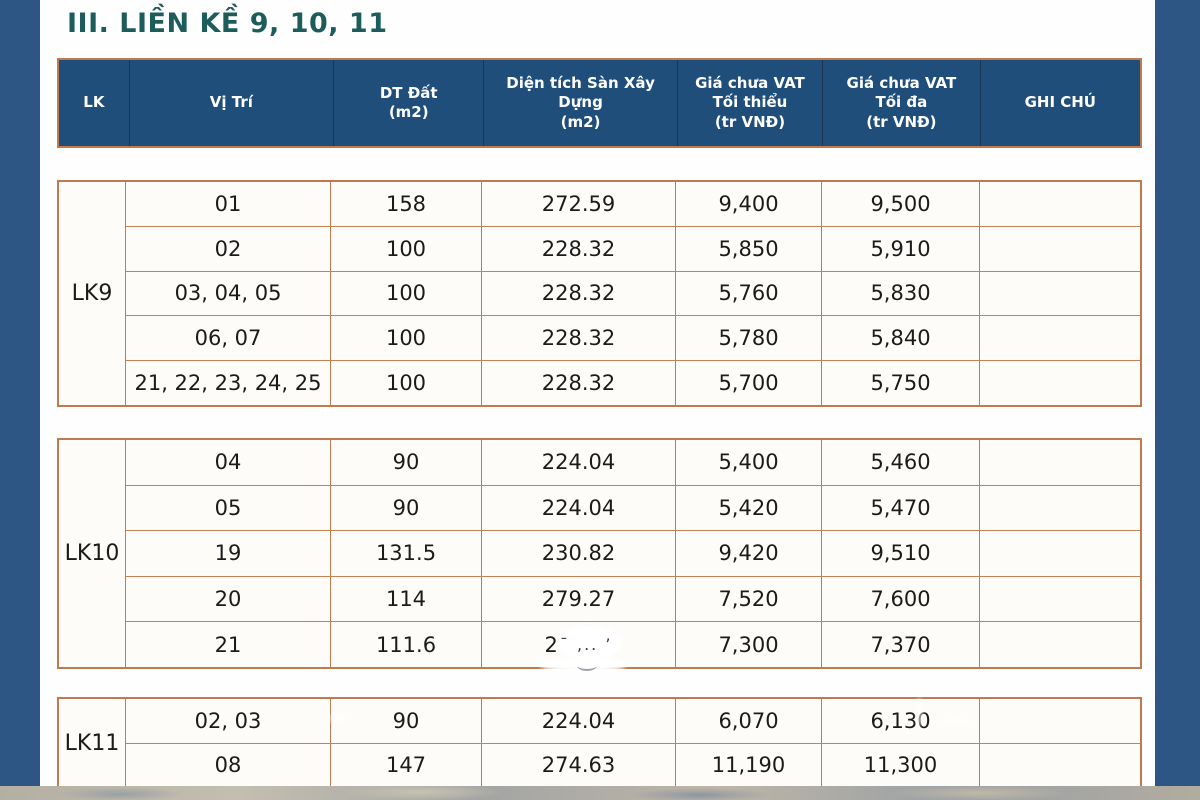 The image size is (1200, 800). Describe the element at coordinates (228, 644) in the screenshot. I see `cell-vi-tri: 21` at that location.